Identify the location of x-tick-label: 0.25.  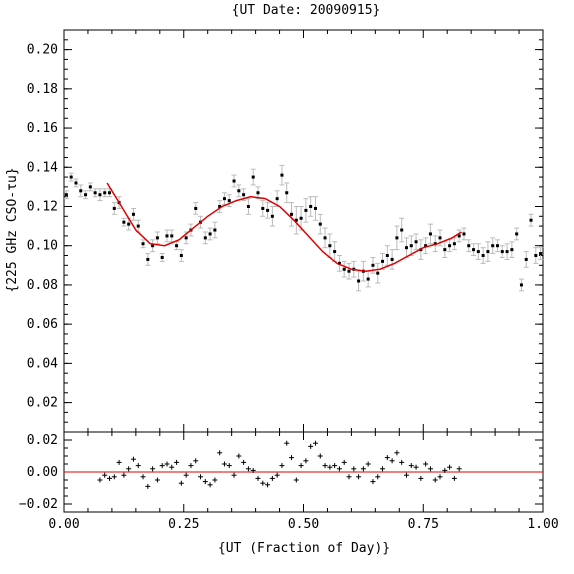
(183, 524).